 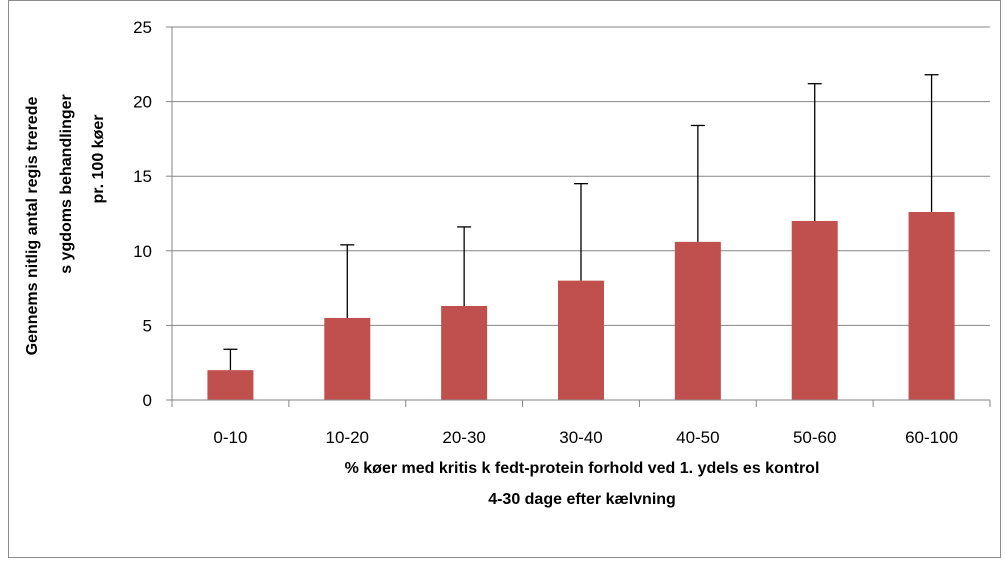 What do you see at coordinates (580, 437) in the screenshot?
I see `x-tick-label: 30-40` at bounding box center [580, 437].